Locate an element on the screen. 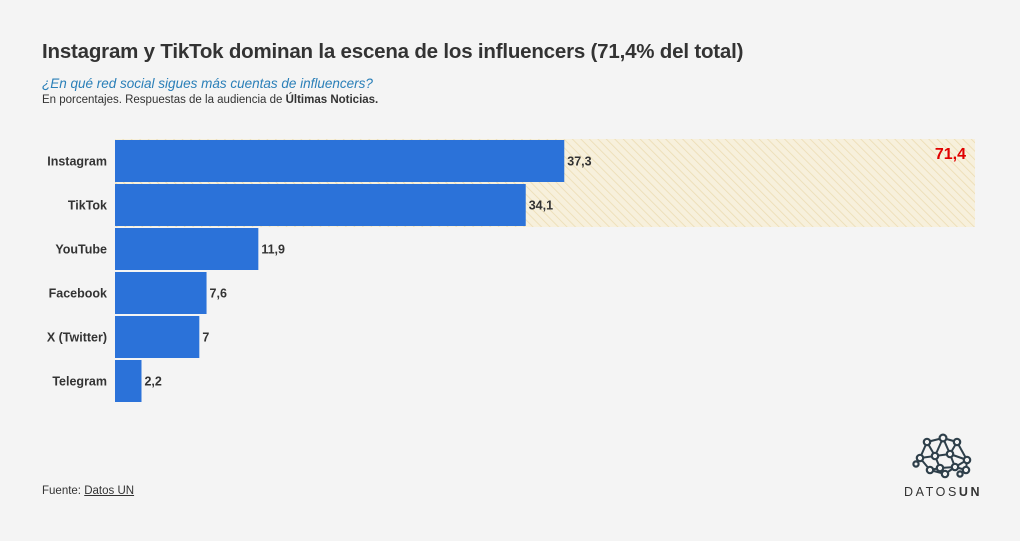 Image resolution: width=1020 pixels, height=541 pixels. value-label: 37,3 is located at coordinates (579, 162).